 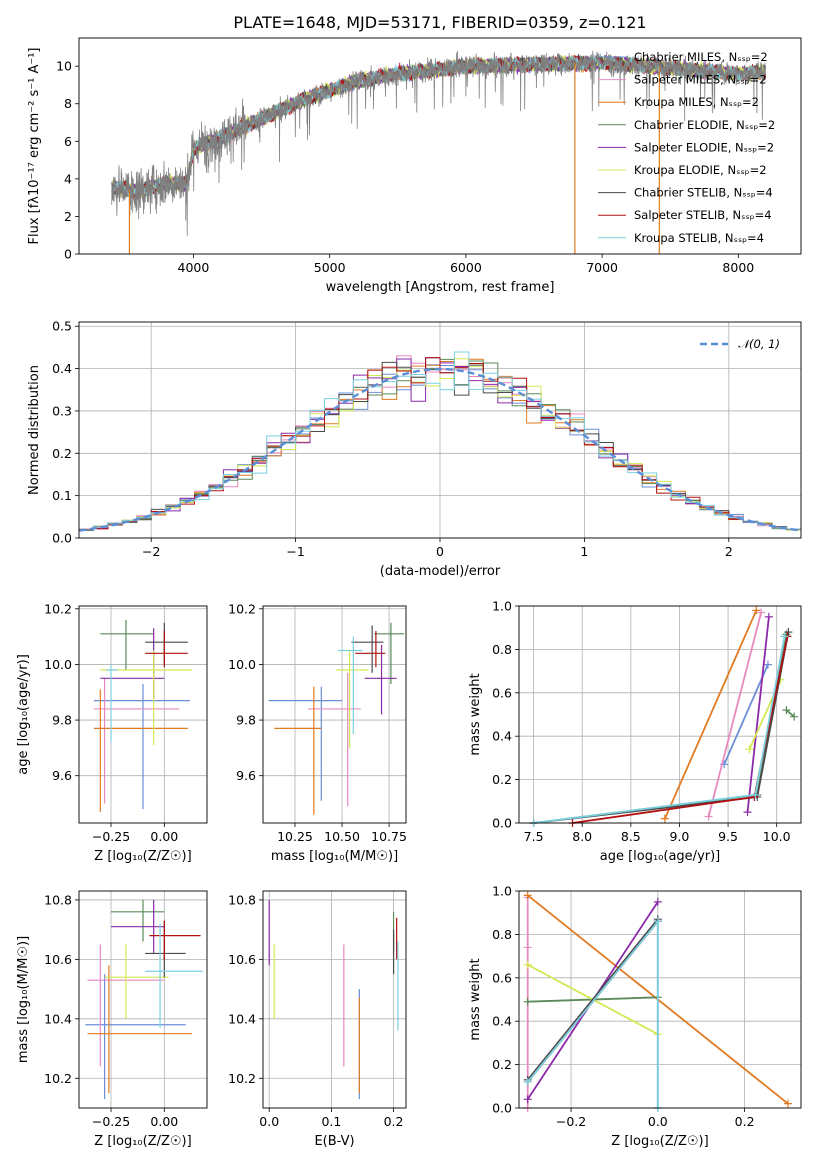 What do you see at coordinates (738, 267) in the screenshot?
I see `x-tick-label: 8000` at bounding box center [738, 267].